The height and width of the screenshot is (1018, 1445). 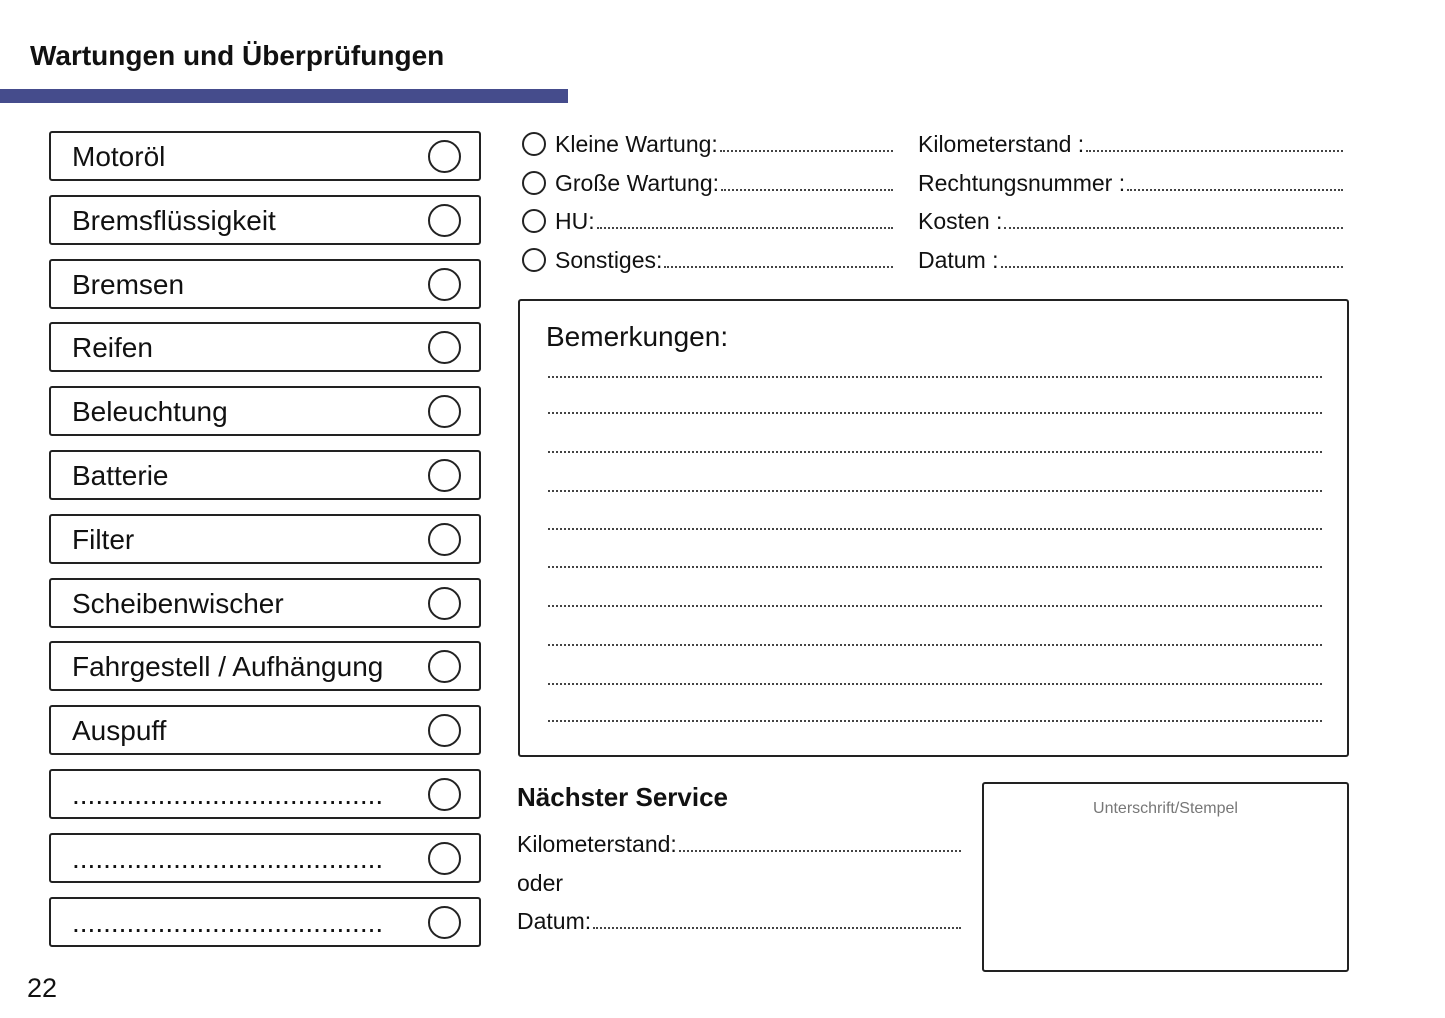 I want to click on signature-box: Unterschrift/Stempel, so click(x=1165, y=877).